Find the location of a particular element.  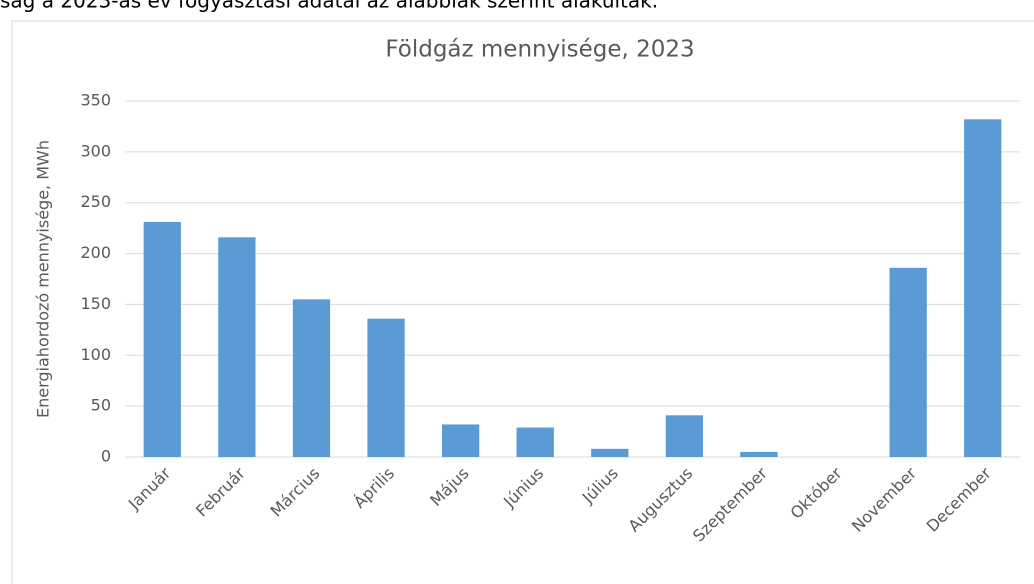

y-tick-label: 100 is located at coordinates (95, 354).